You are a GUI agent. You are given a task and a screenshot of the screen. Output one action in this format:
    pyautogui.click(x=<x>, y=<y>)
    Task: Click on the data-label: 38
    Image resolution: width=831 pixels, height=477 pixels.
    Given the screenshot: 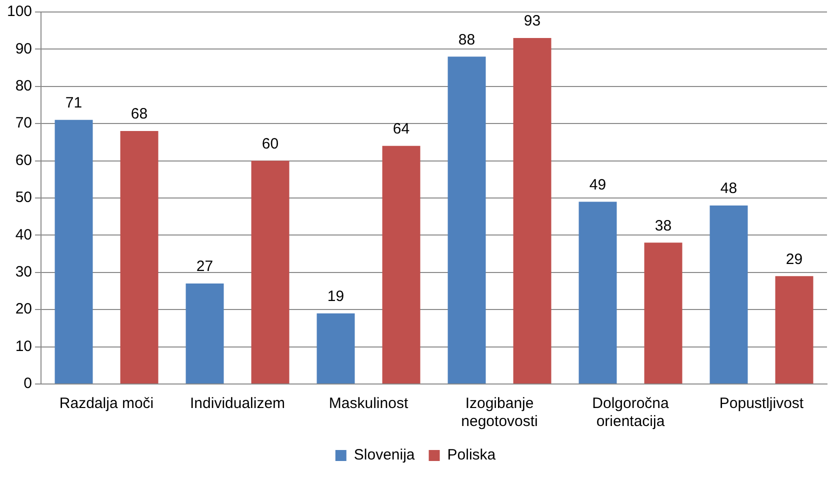 What is the action you would take?
    pyautogui.click(x=663, y=225)
    